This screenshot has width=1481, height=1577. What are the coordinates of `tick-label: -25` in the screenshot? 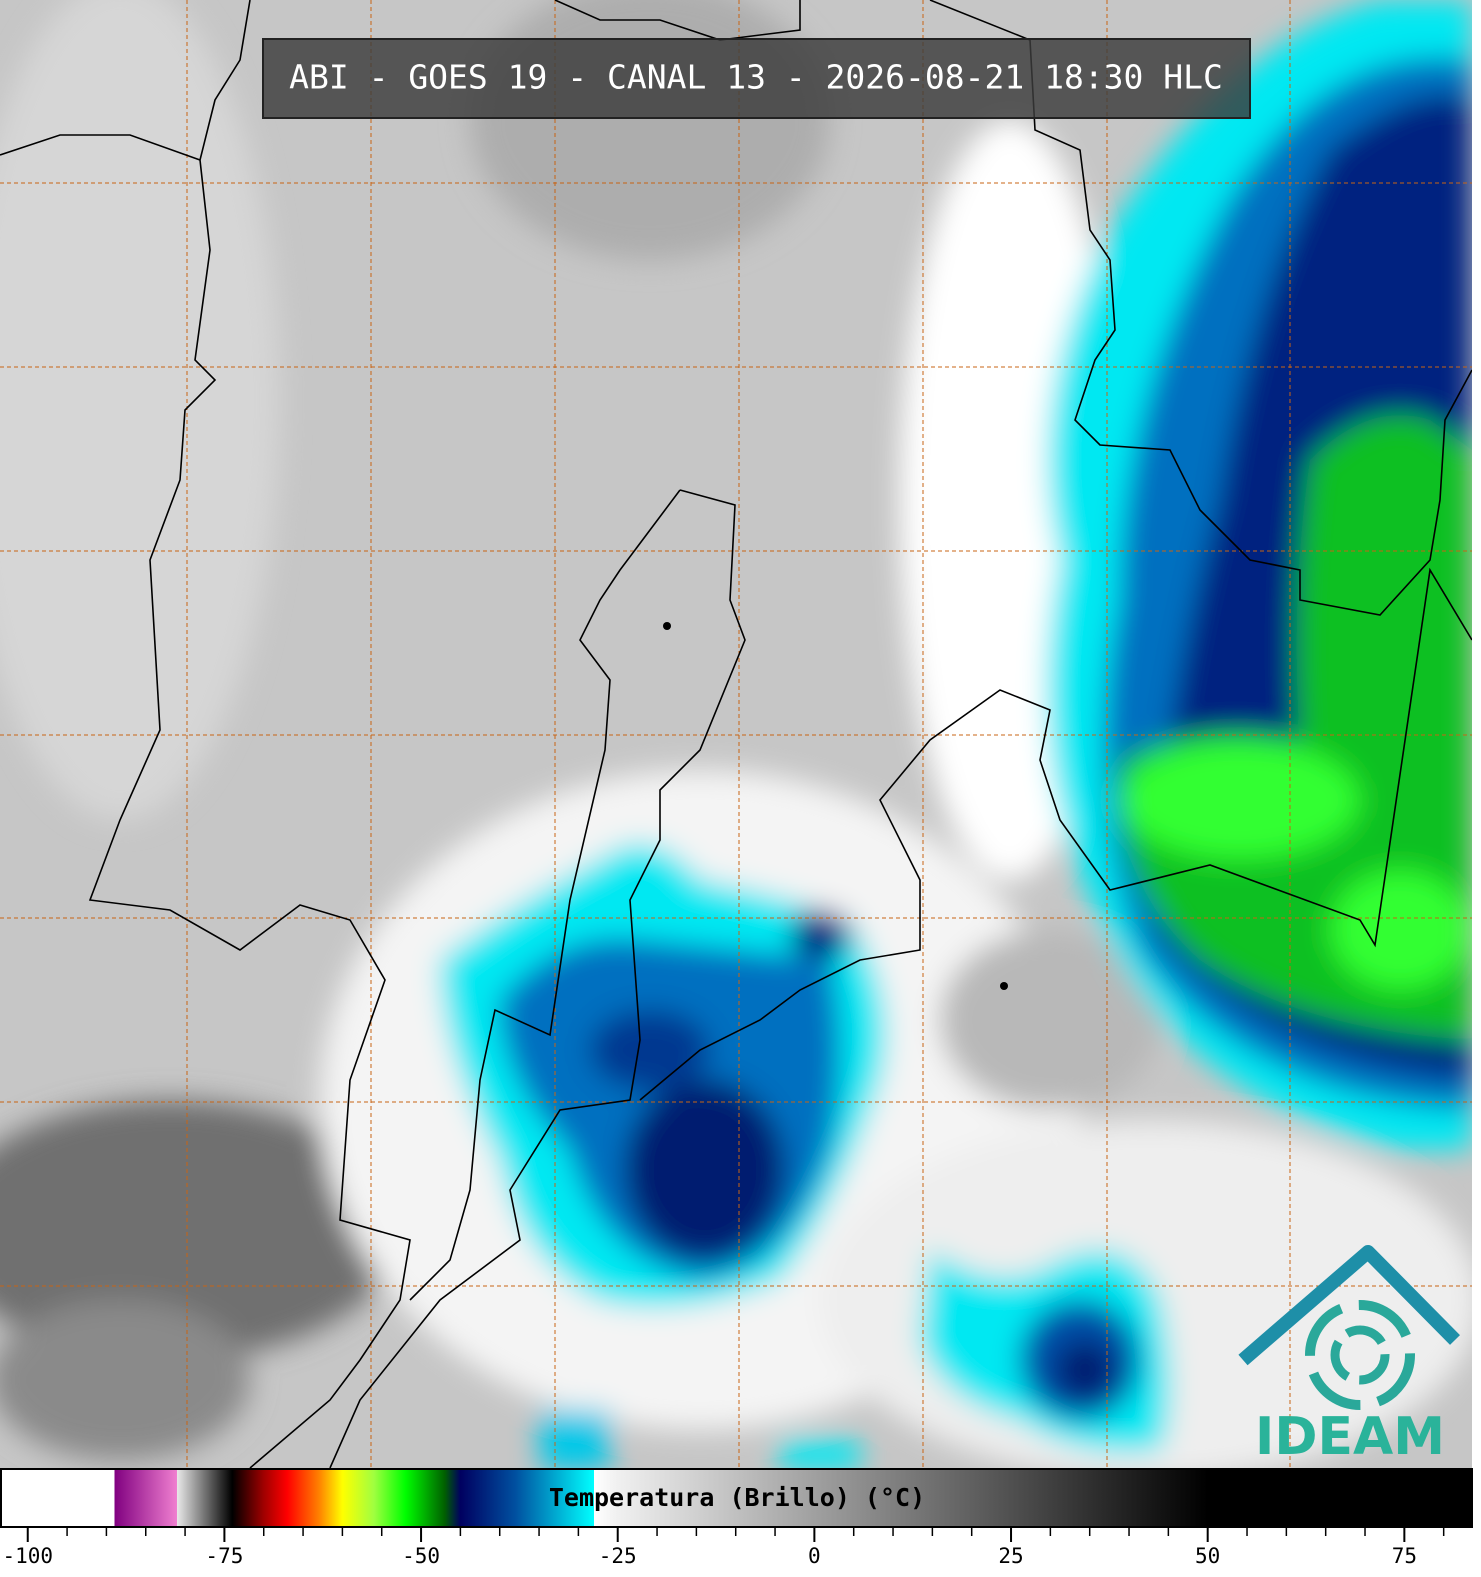 It's located at (618, 1556).